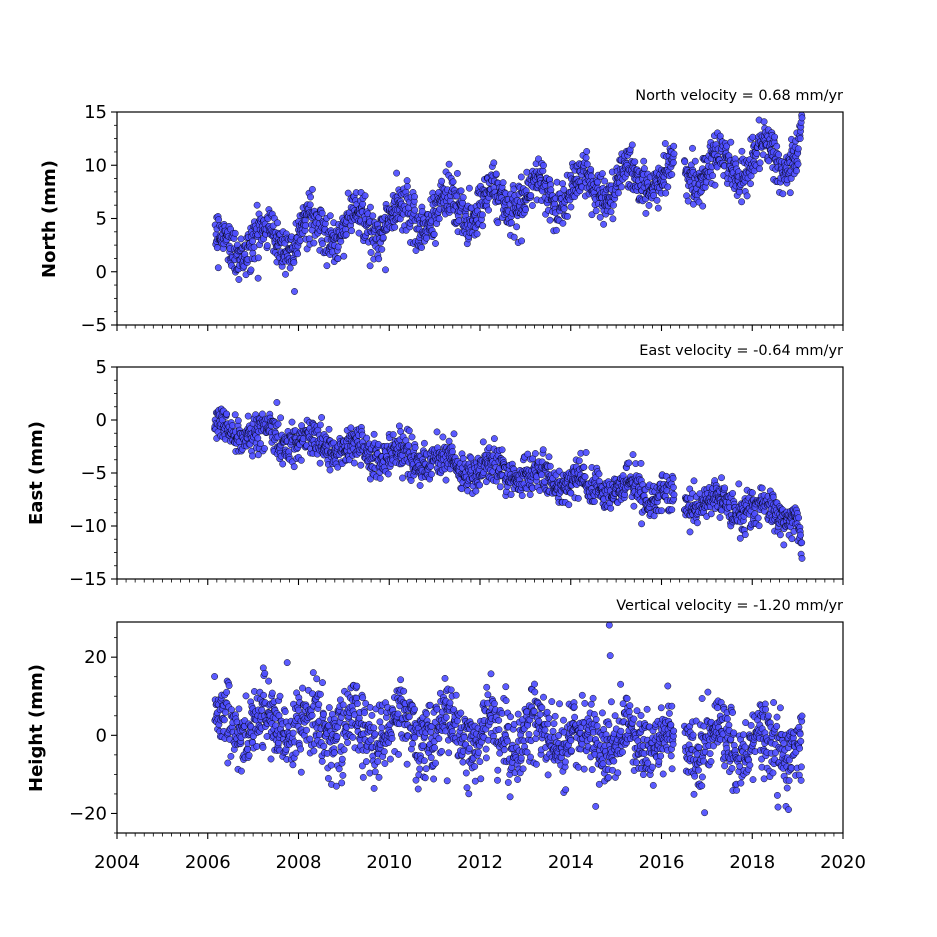 Image resolution: width=937 pixels, height=937 pixels. Describe the element at coordinates (101, 272) in the screenshot. I see `north-y-tick-label: 0` at that location.